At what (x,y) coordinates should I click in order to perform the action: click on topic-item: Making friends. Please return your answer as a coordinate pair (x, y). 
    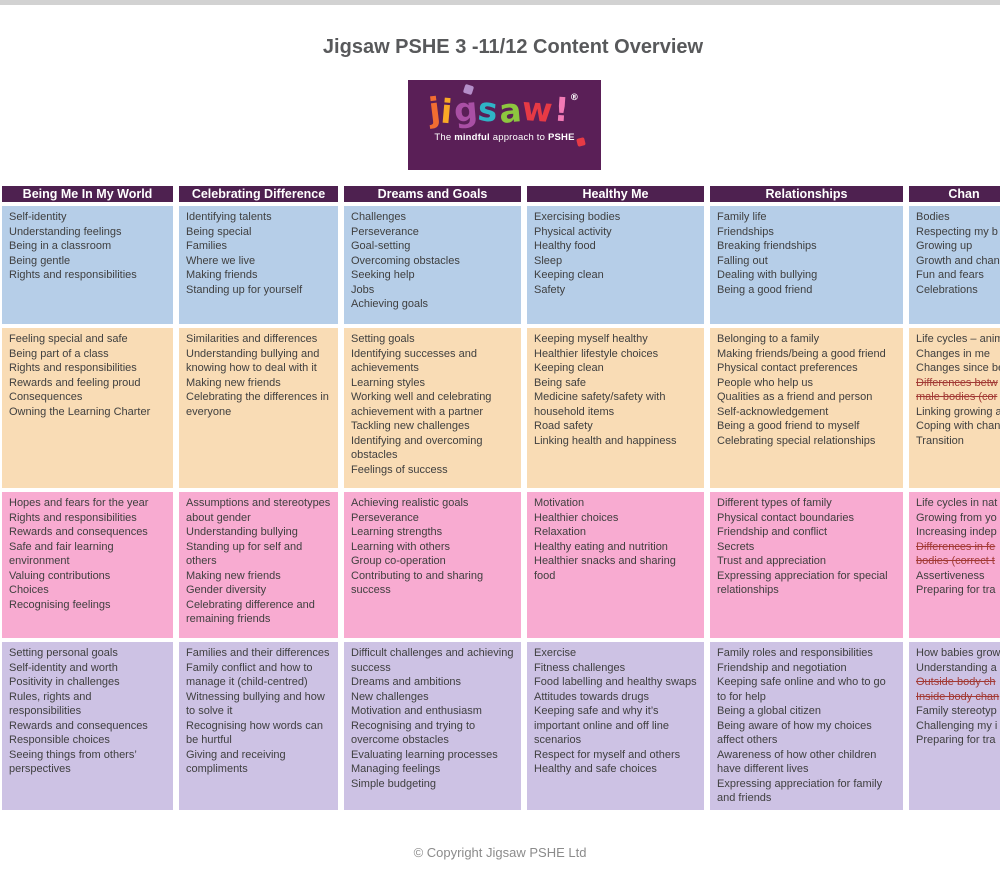
    Looking at the image, I should click on (222, 275).